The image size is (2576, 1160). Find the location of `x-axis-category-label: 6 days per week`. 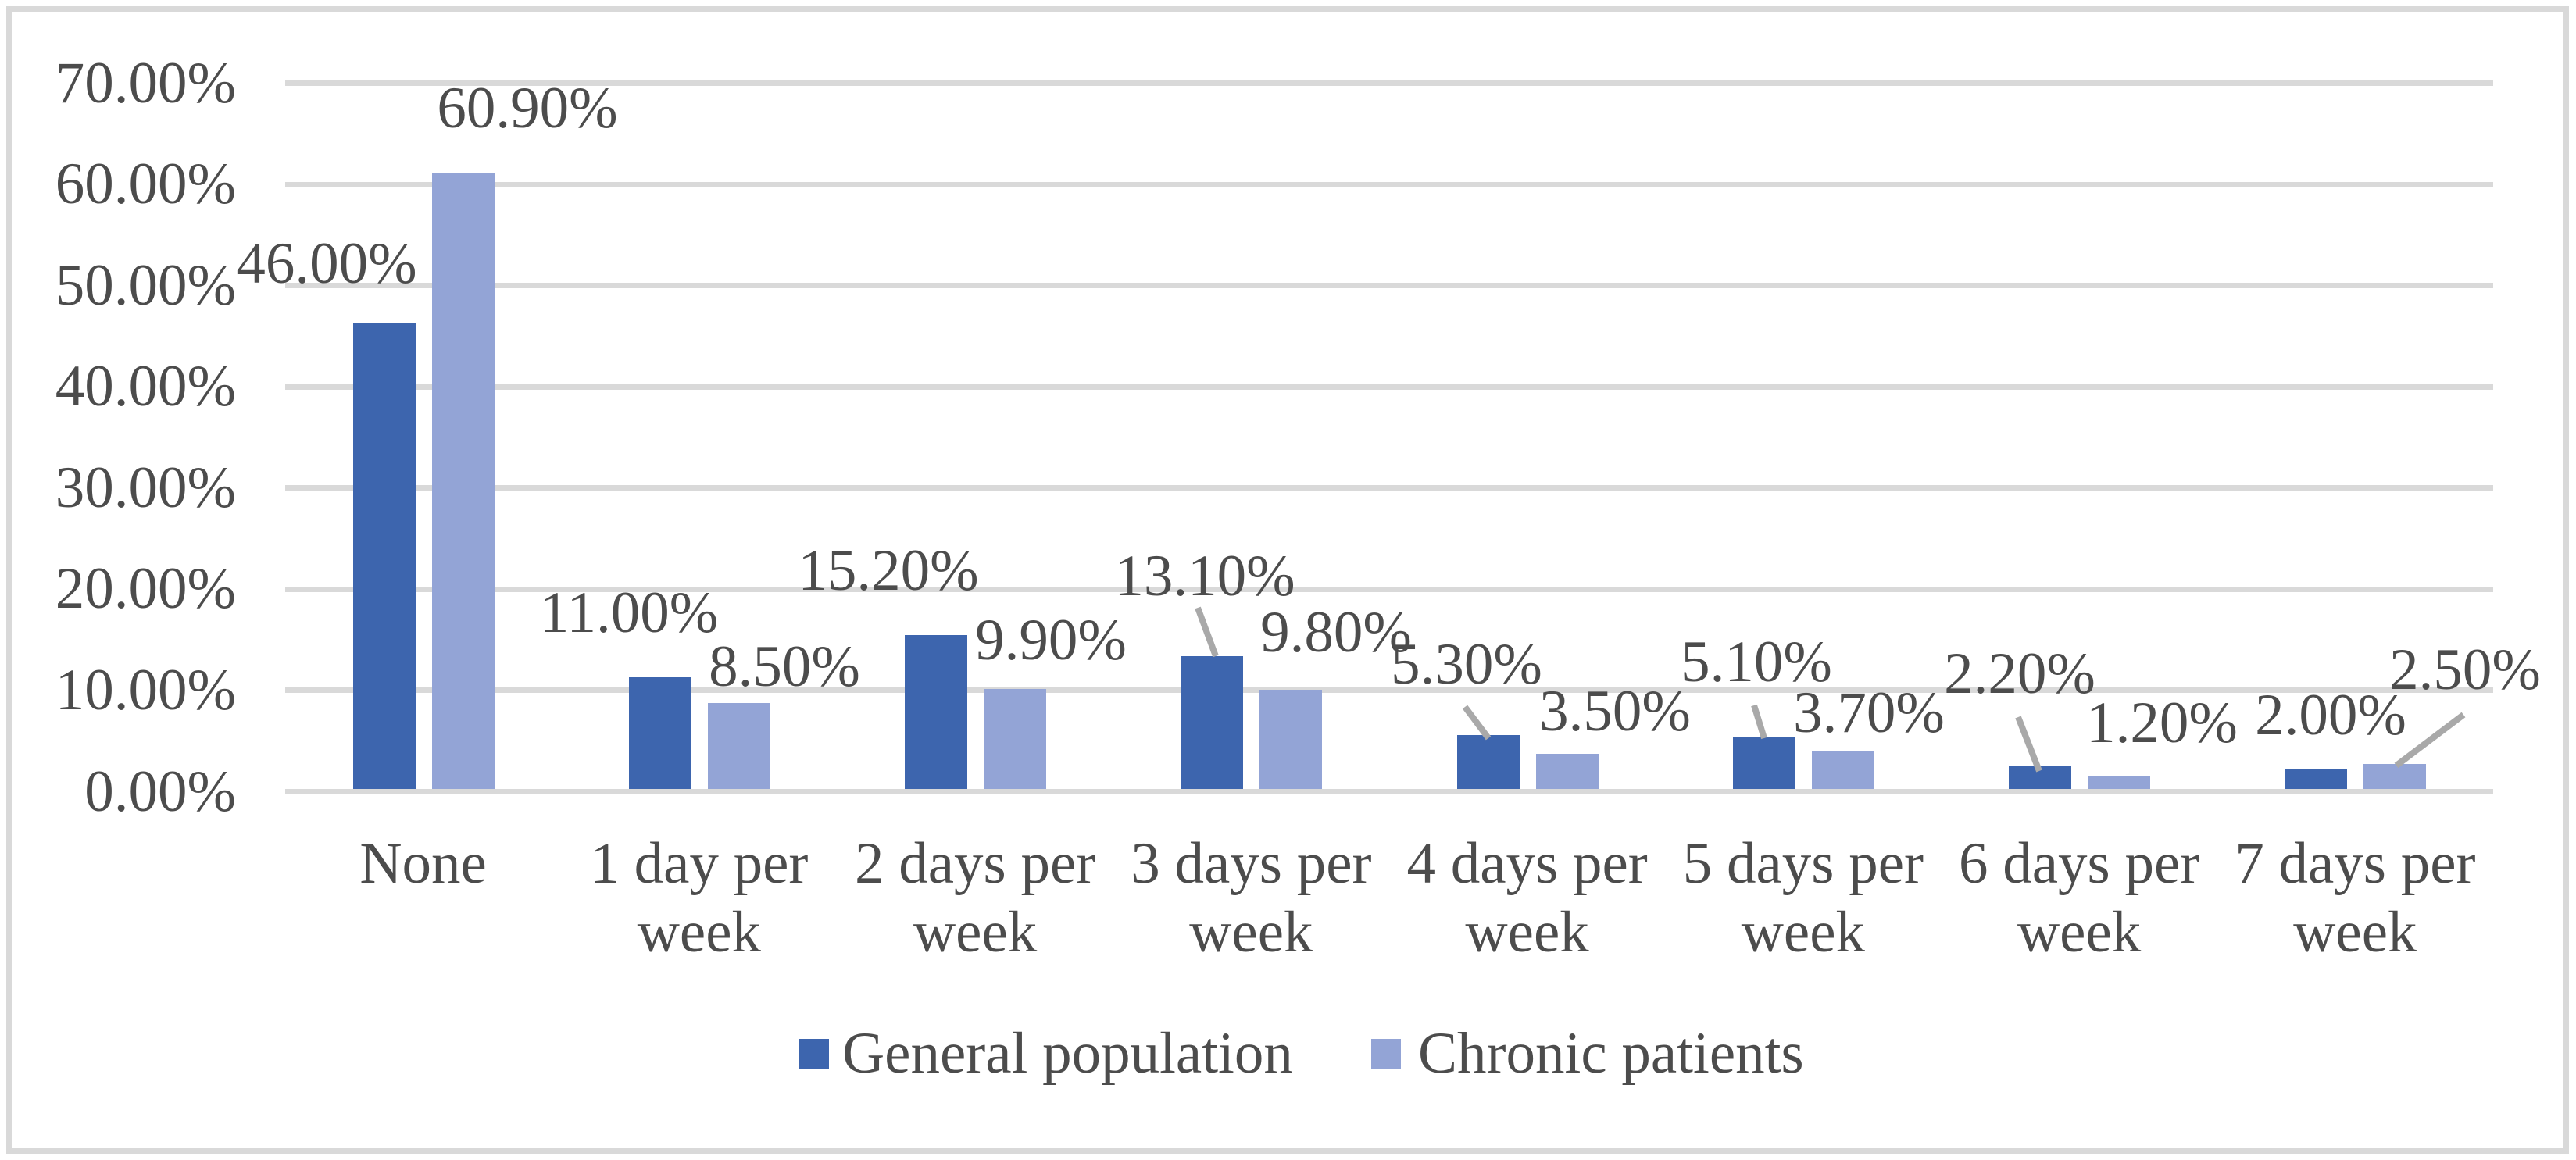

x-axis-category-label: 6 days per week is located at coordinates (2080, 898).